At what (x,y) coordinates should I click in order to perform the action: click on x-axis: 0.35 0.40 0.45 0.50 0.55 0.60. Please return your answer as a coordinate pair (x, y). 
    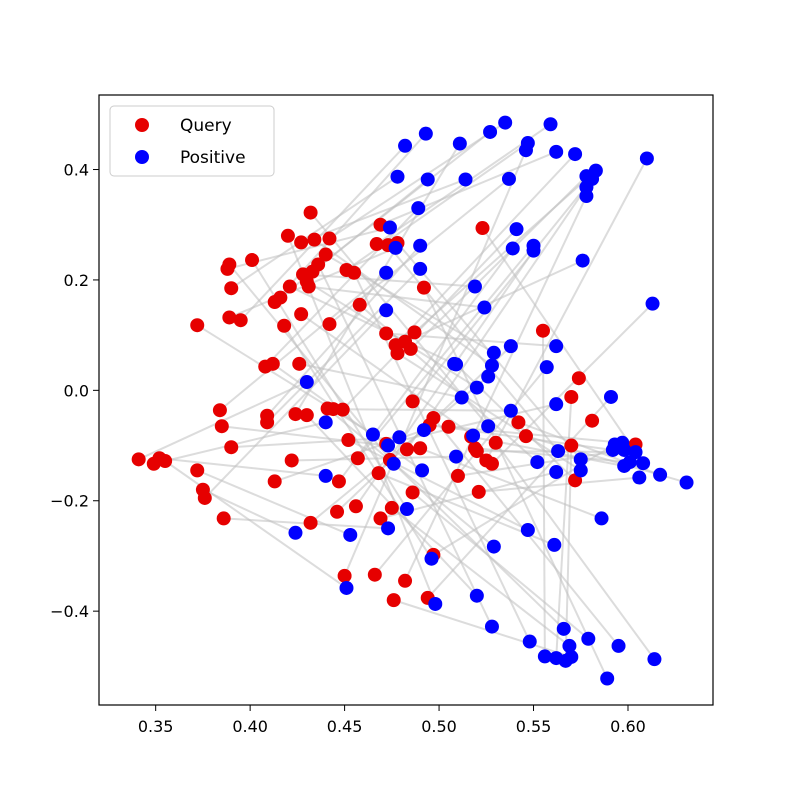
    Looking at the image, I should click on (392, 720).